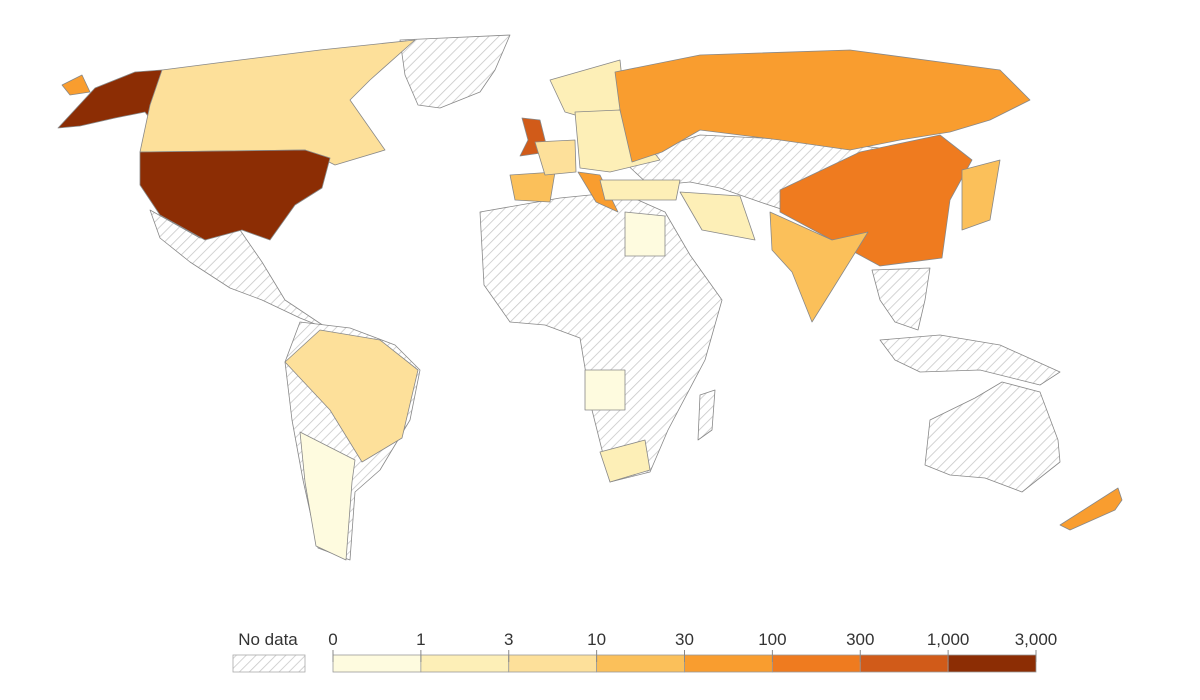 The height and width of the screenshot is (700, 1200). I want to click on tick-label: 30, so click(684, 639).